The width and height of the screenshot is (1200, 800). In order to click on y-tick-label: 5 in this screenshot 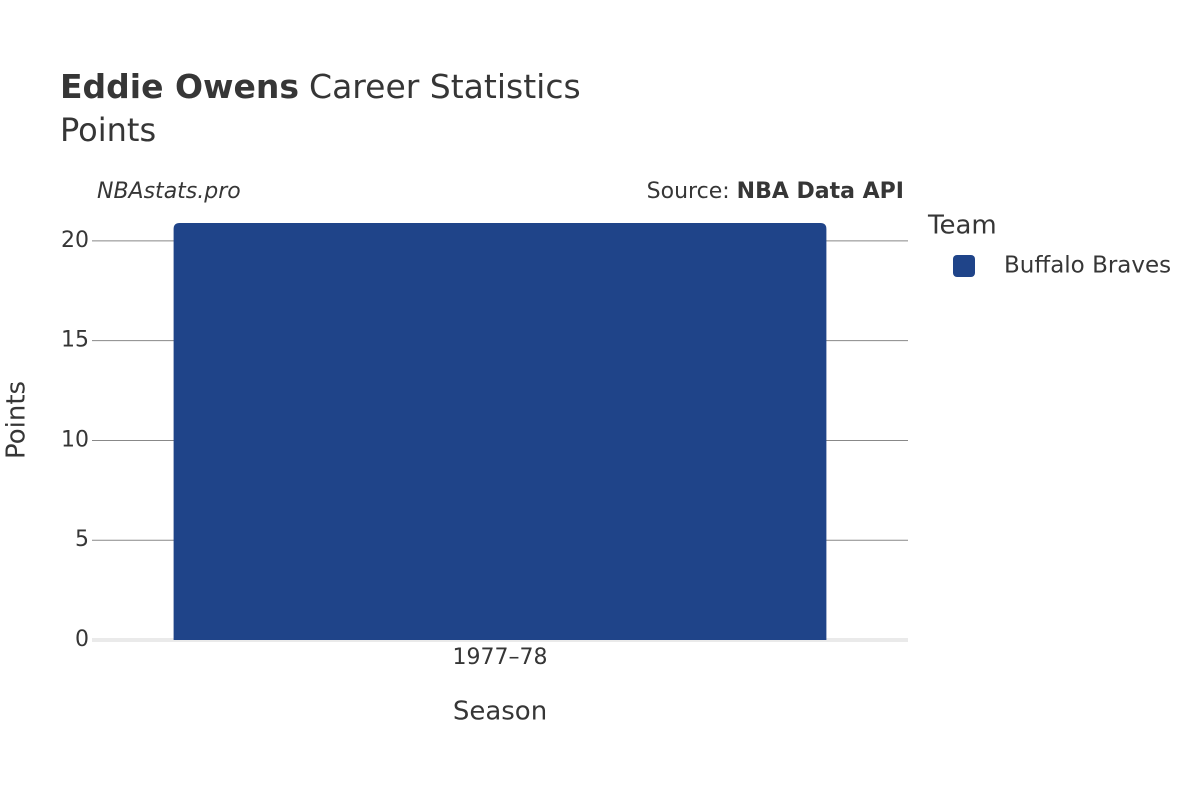, I will do `click(82, 539)`.